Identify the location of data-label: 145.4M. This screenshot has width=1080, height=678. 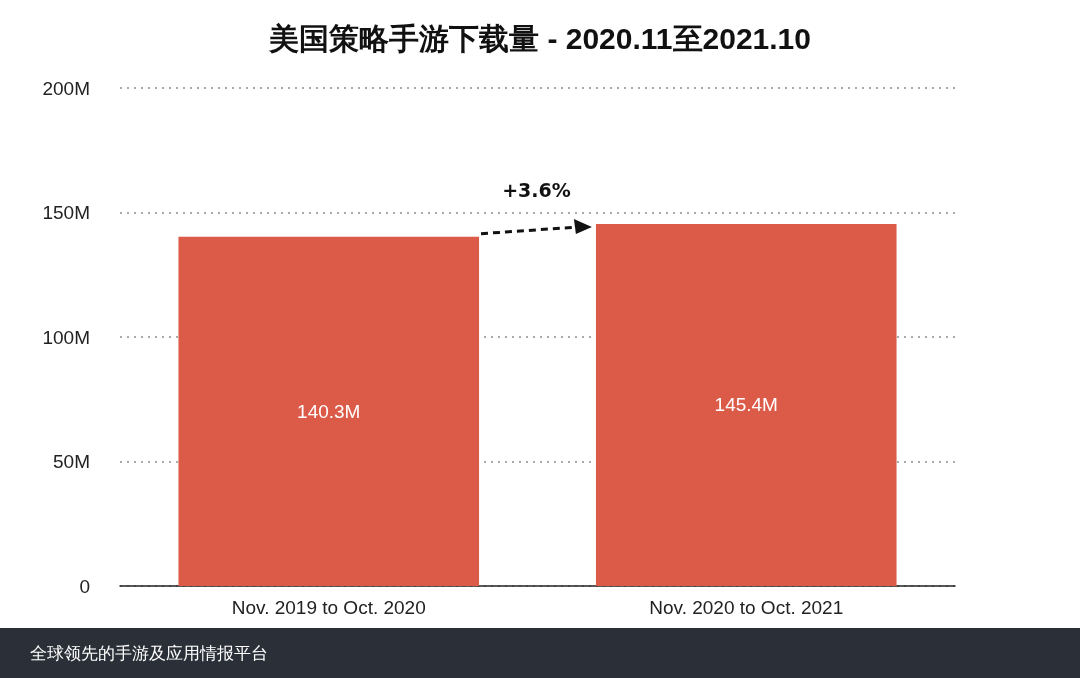
(746, 405).